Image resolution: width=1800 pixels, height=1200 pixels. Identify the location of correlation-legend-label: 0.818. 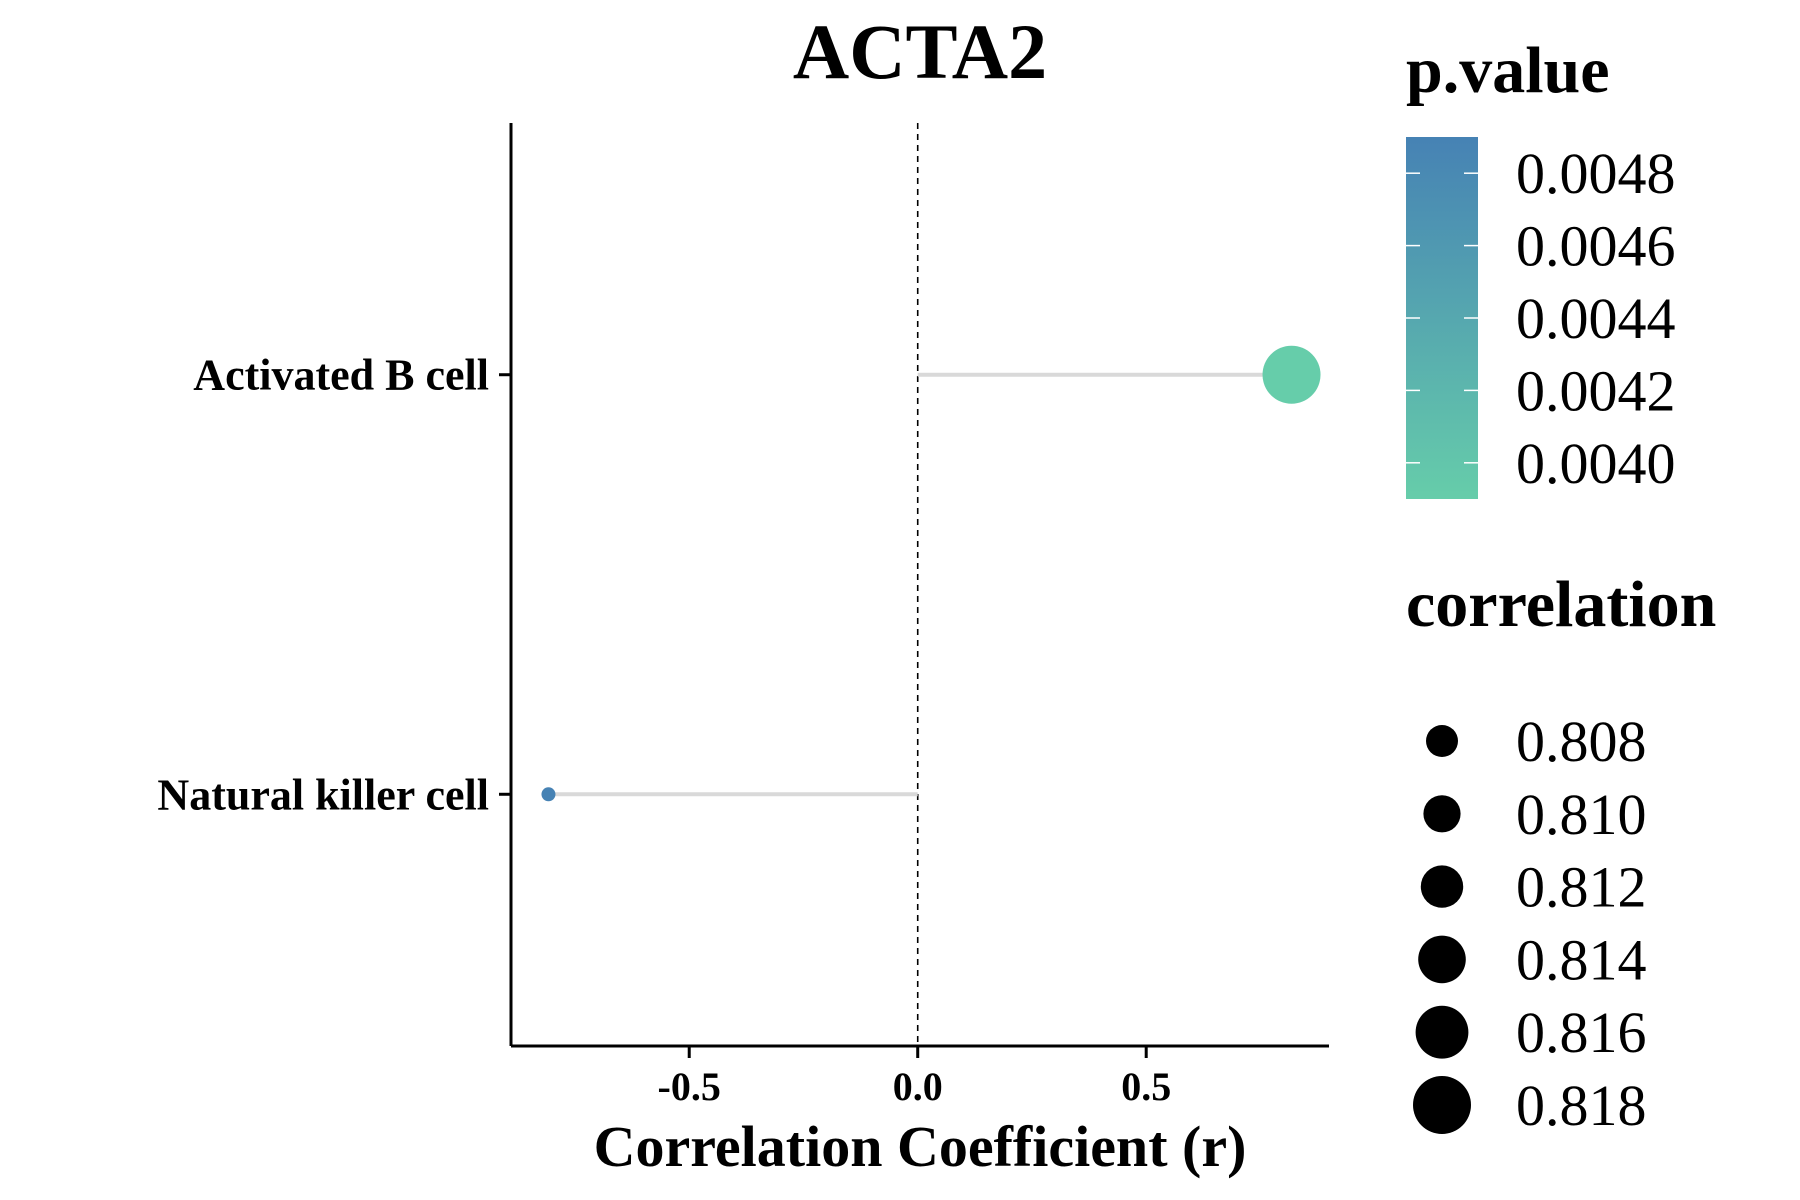
(1581, 1105).